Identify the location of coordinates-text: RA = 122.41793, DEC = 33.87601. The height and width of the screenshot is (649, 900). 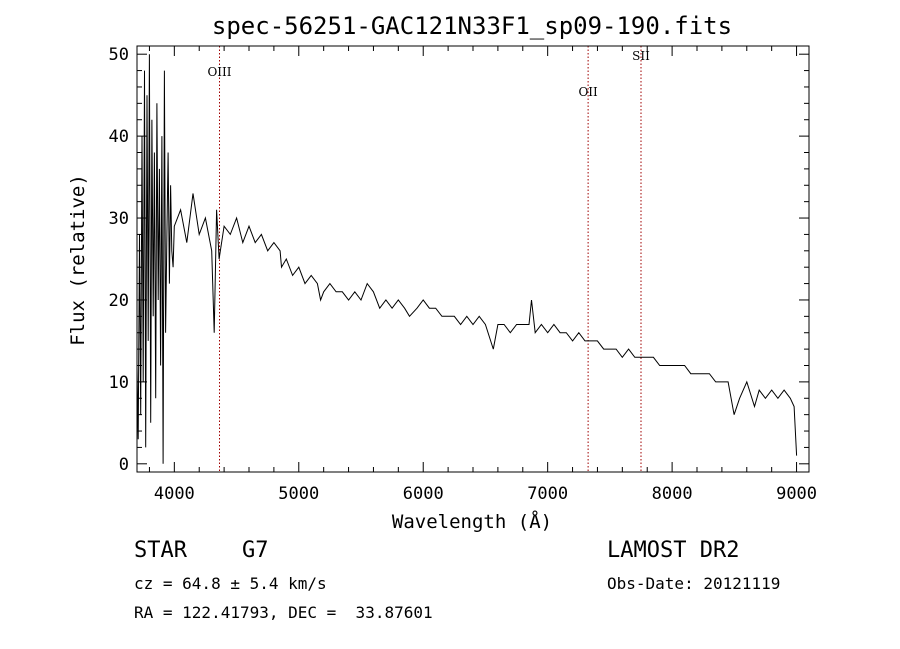
(283, 612).